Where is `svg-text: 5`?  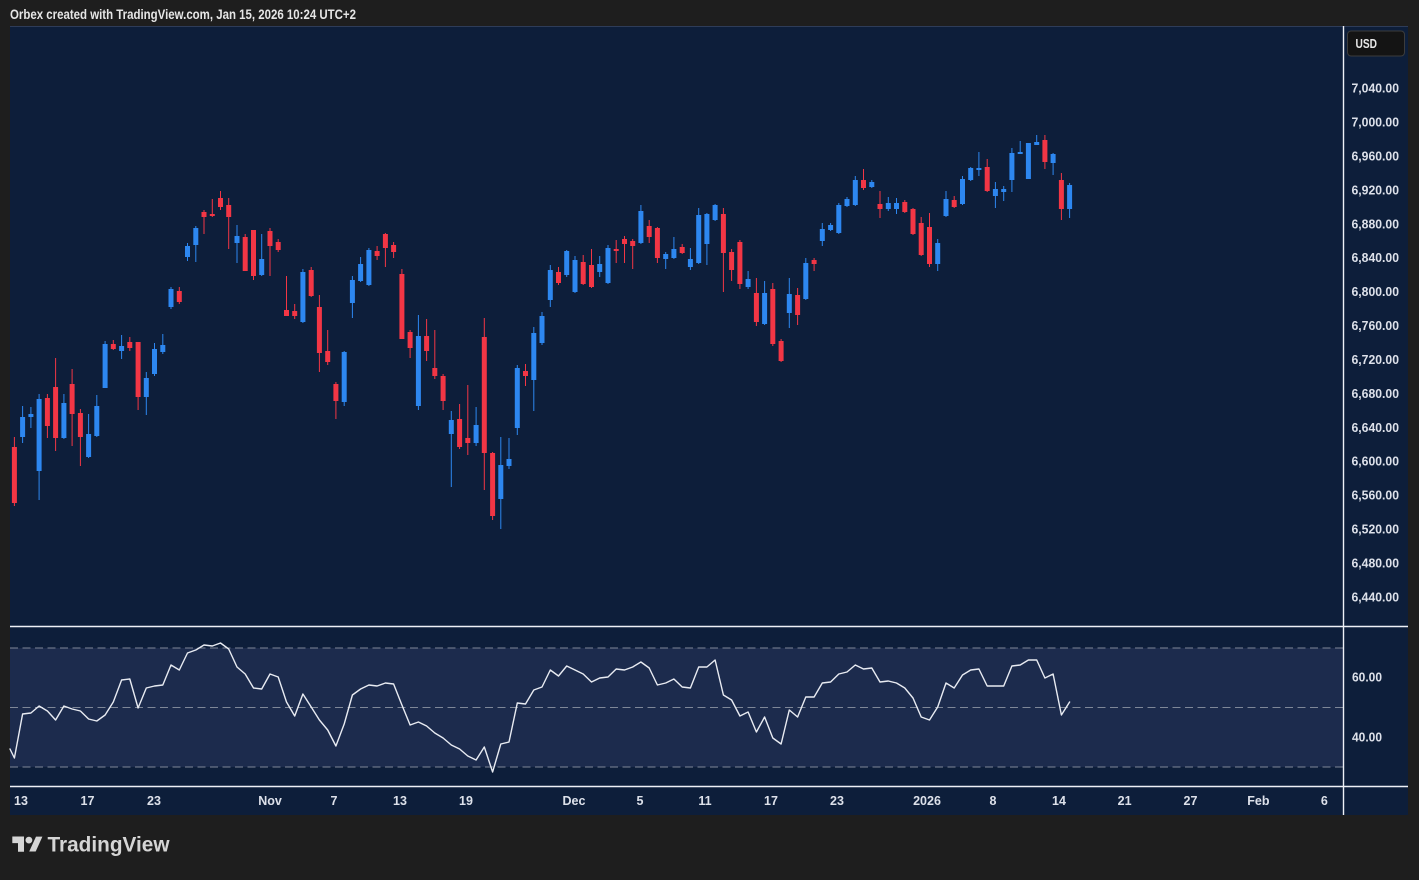 svg-text: 5 is located at coordinates (640, 801).